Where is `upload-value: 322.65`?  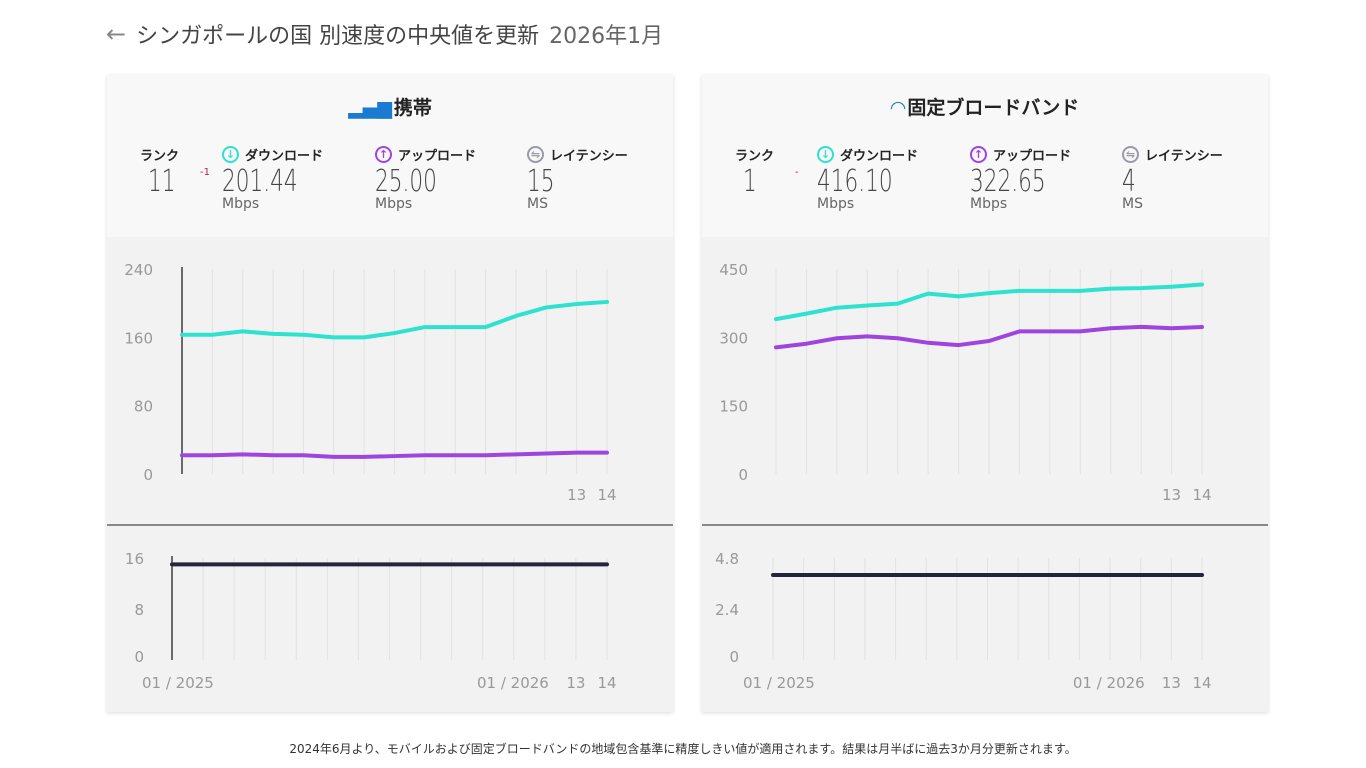
upload-value: 322.65 is located at coordinates (1008, 181).